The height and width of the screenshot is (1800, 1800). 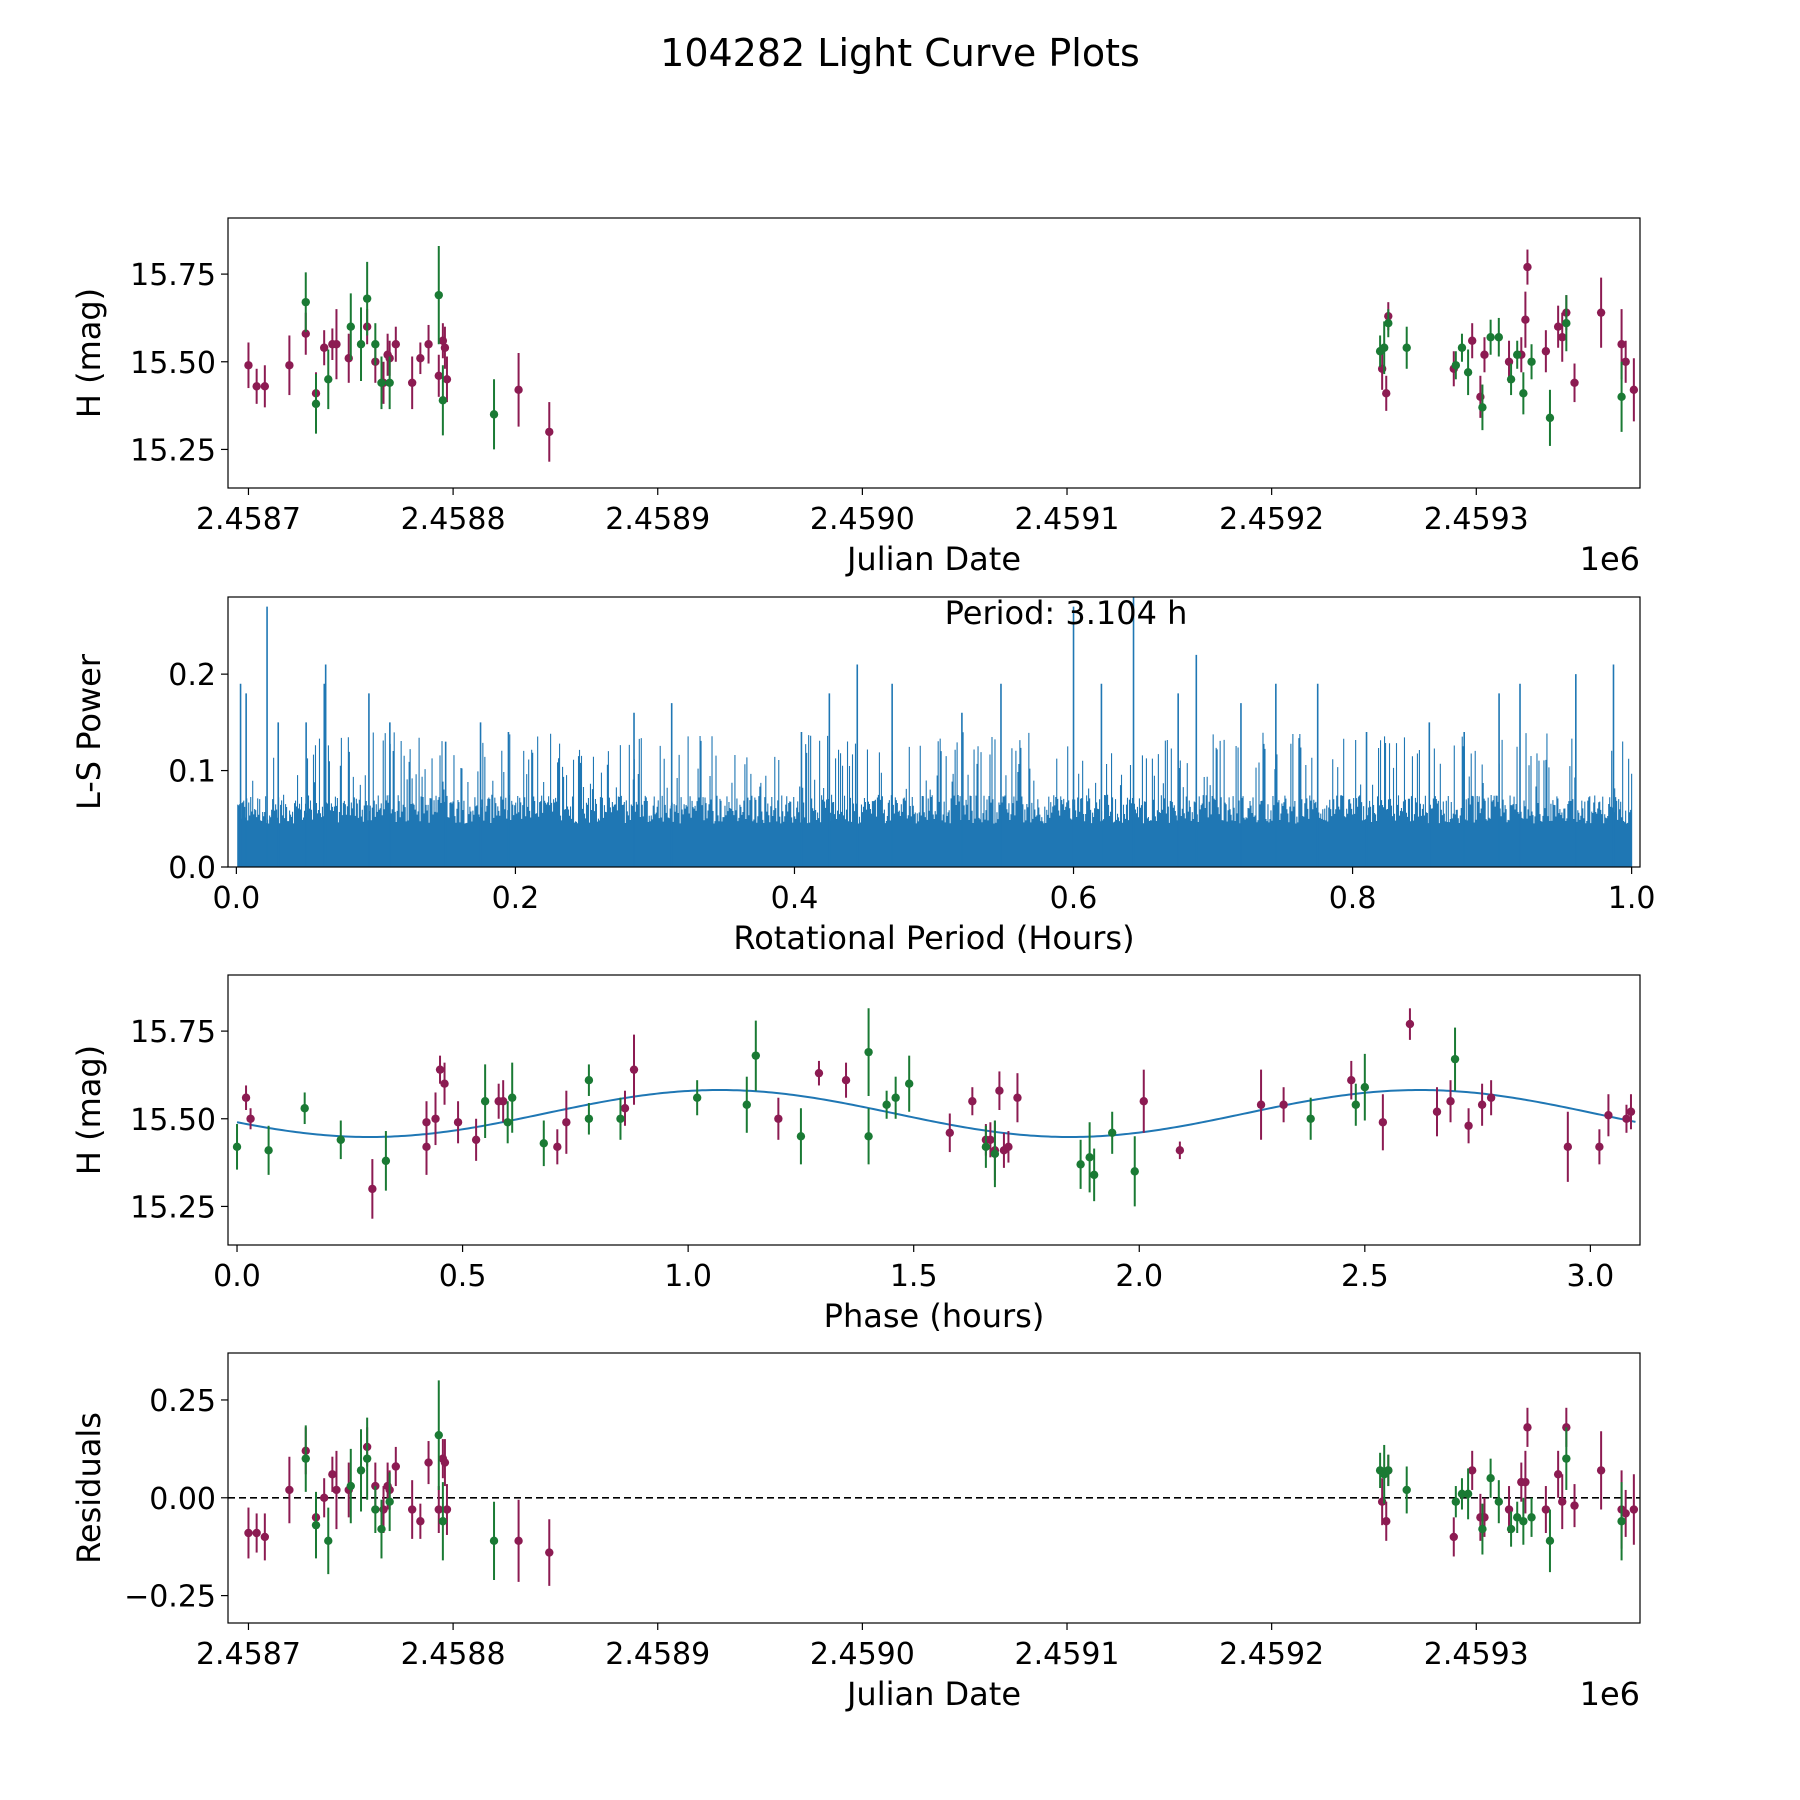 I want to click on x-axis-label: Rotational Period (Hours), so click(x=933, y=938).